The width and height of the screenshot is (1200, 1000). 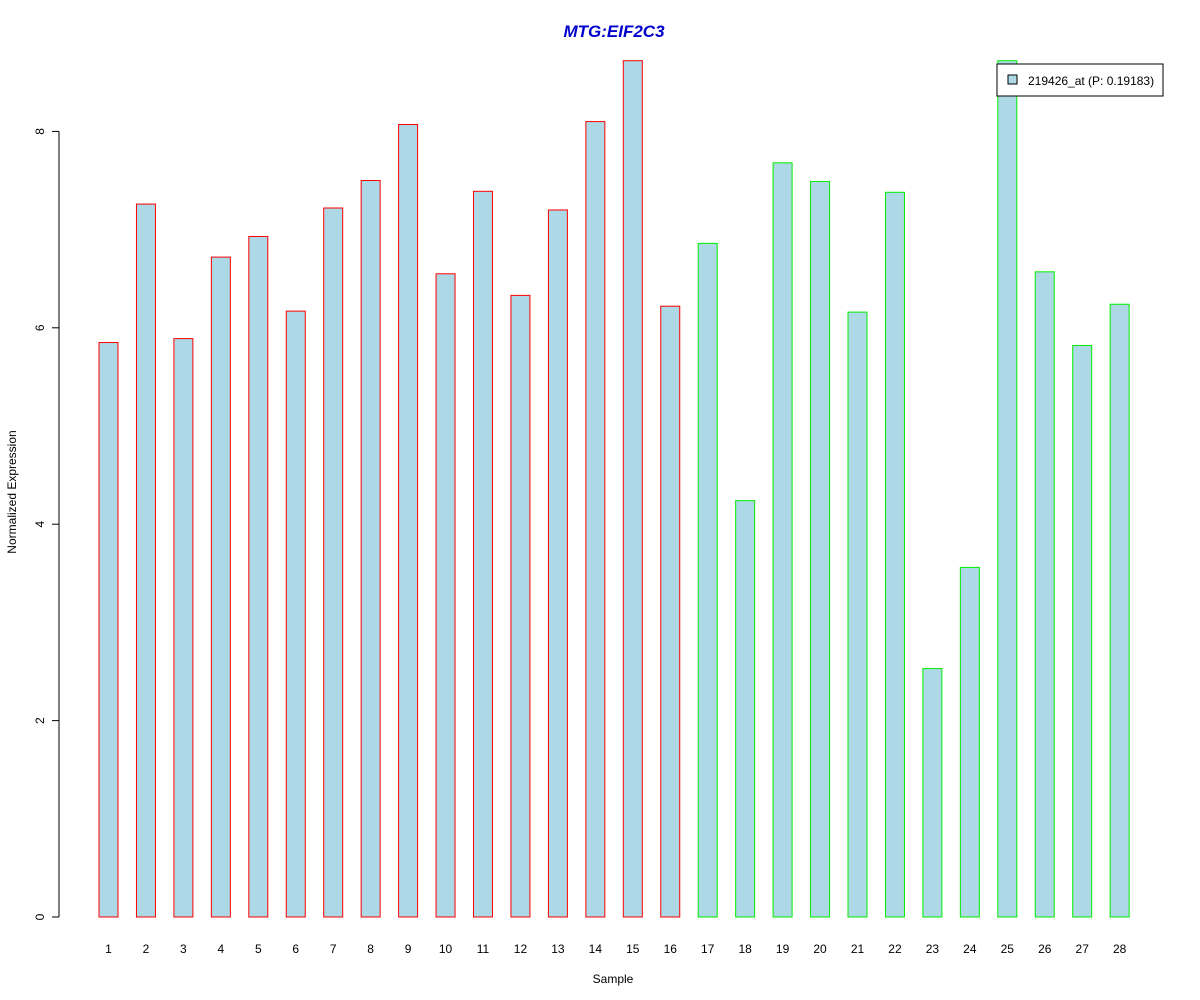 What do you see at coordinates (745, 949) in the screenshot?
I see `x-tick-label: 18` at bounding box center [745, 949].